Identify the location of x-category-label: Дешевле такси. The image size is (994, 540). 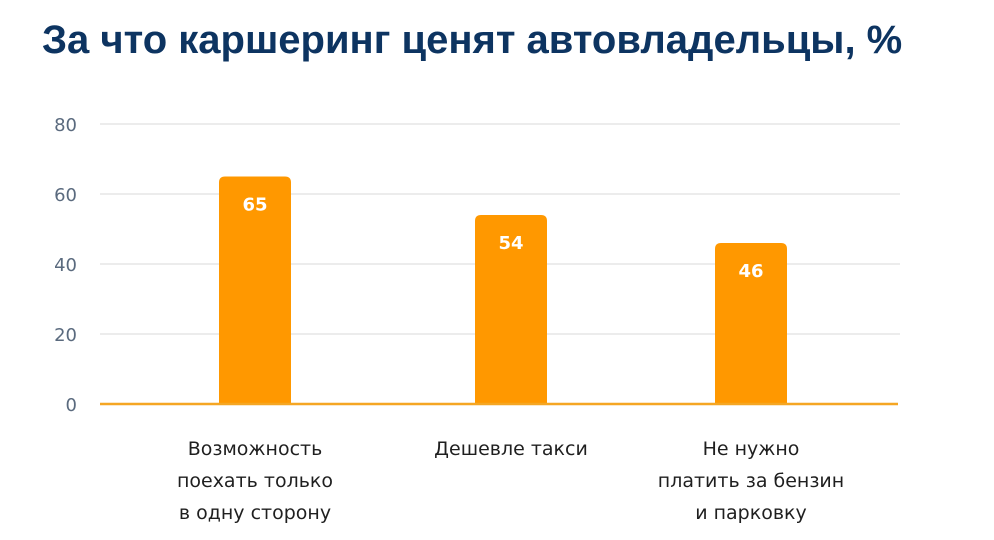
(511, 449).